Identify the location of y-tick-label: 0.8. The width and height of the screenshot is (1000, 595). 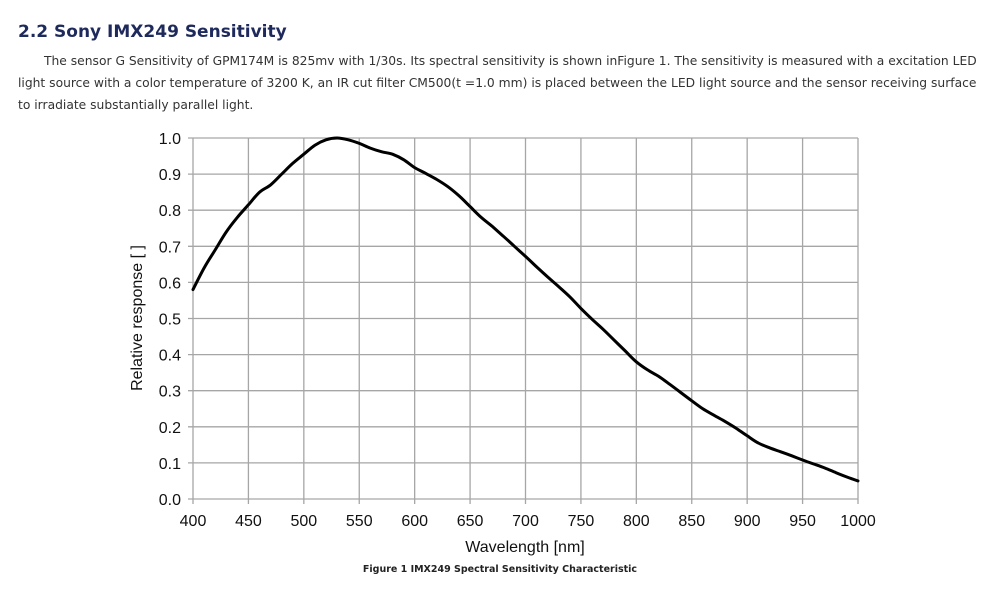
(170, 211).